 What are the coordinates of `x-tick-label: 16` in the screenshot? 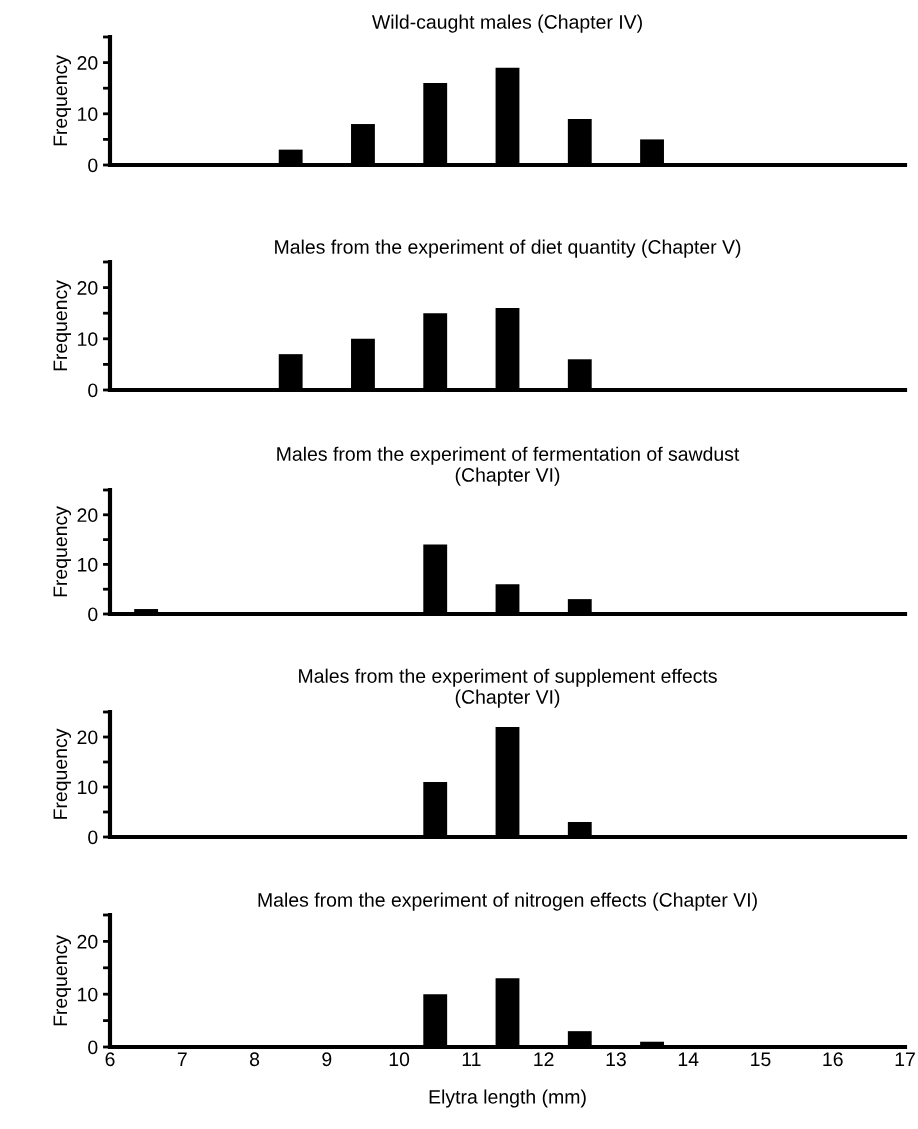 It's located at (833, 1059).